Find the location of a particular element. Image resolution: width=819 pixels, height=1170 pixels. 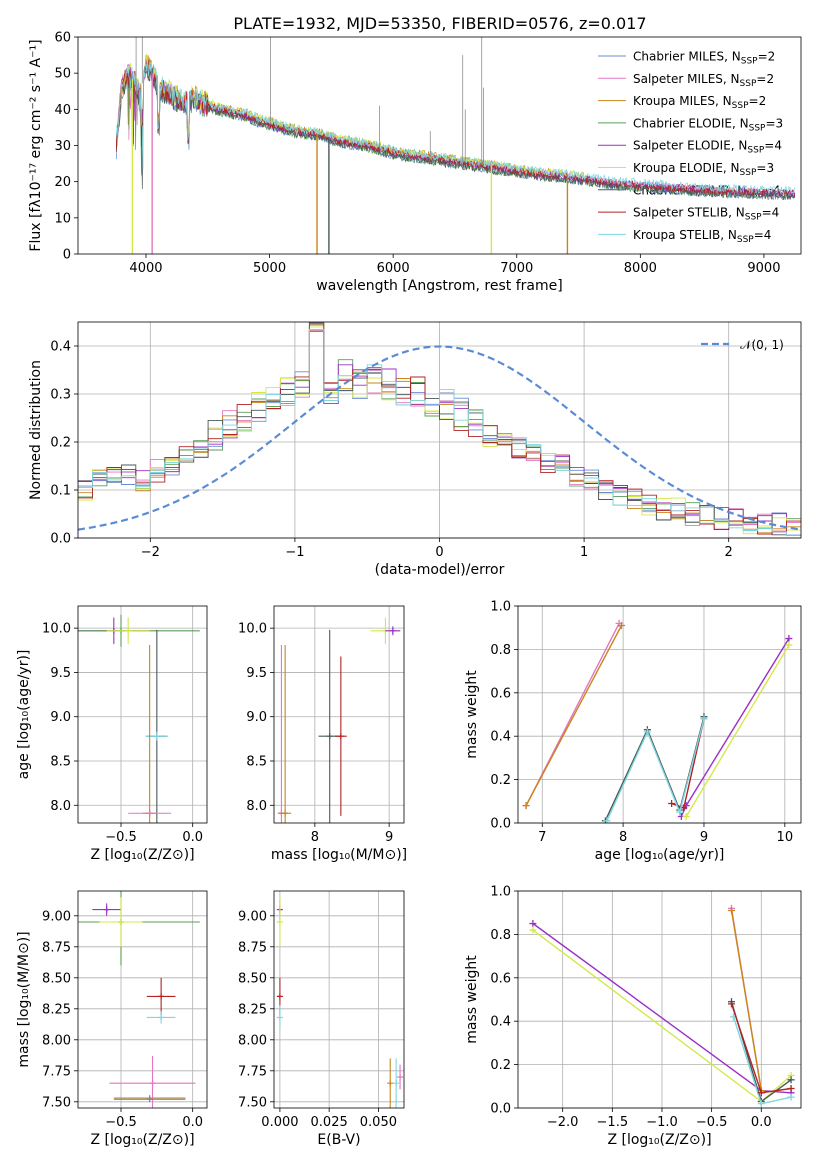

legend-label: Kroupa ELODIE, NSSP=3 is located at coordinates (703, 169).